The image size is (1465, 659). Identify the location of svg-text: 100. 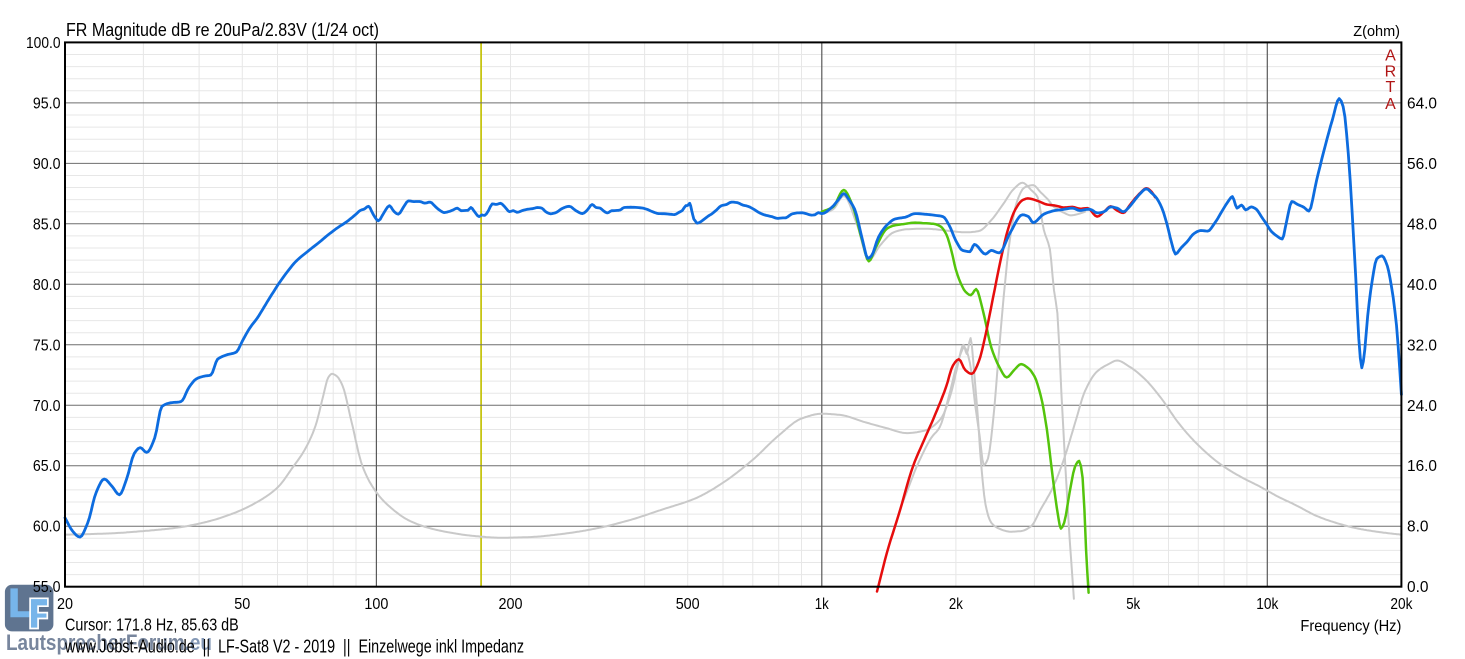
(376, 604).